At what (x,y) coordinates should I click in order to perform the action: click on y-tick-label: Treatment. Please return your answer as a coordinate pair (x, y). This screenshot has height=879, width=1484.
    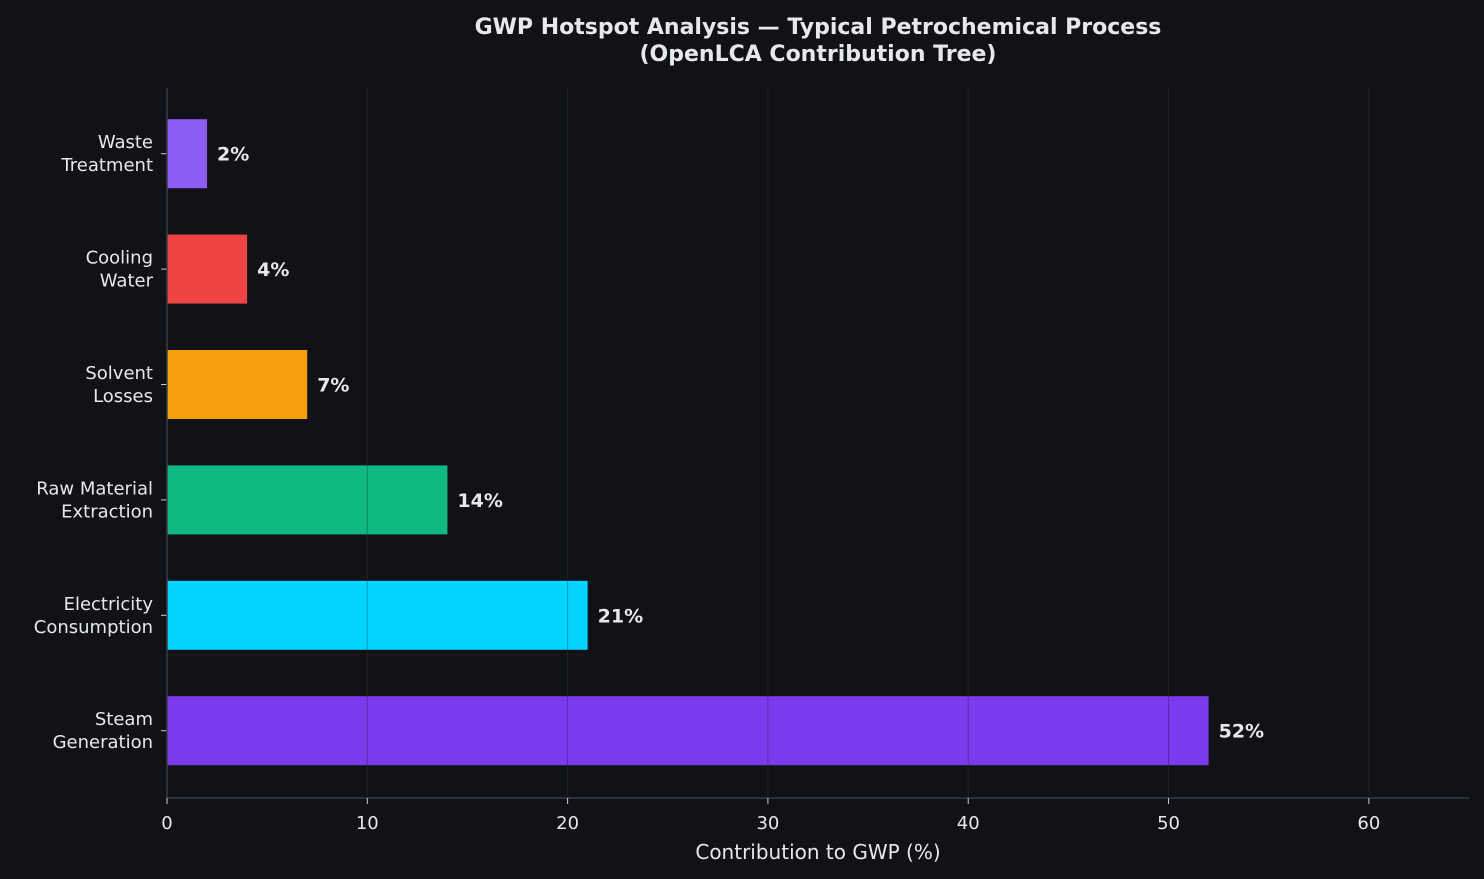
    Looking at the image, I should click on (106, 165).